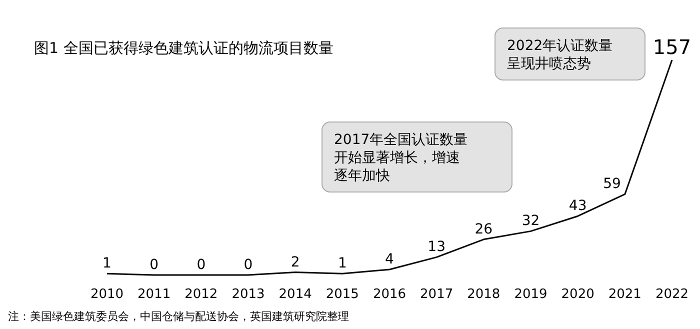 This screenshot has height=329, width=700. I want to click on x-tick-label: 2016, so click(389, 294).